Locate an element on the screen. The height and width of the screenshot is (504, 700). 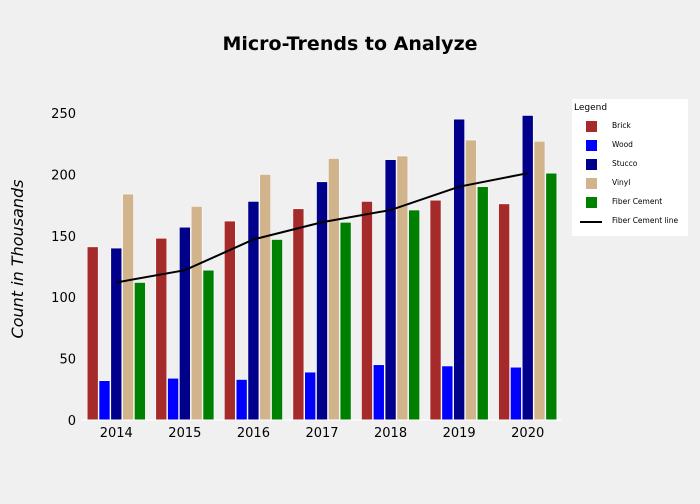
legend-item-fiber-cement: Fiber Cement is located at coordinates (630, 203).